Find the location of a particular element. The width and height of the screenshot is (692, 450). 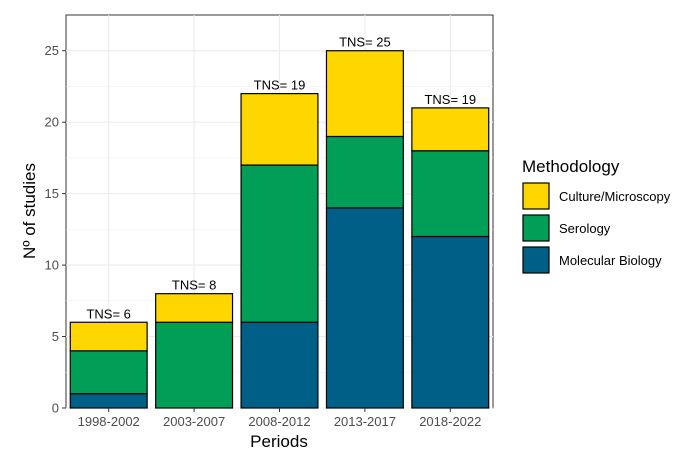

legend-label-serology: Serology is located at coordinates (585, 228).